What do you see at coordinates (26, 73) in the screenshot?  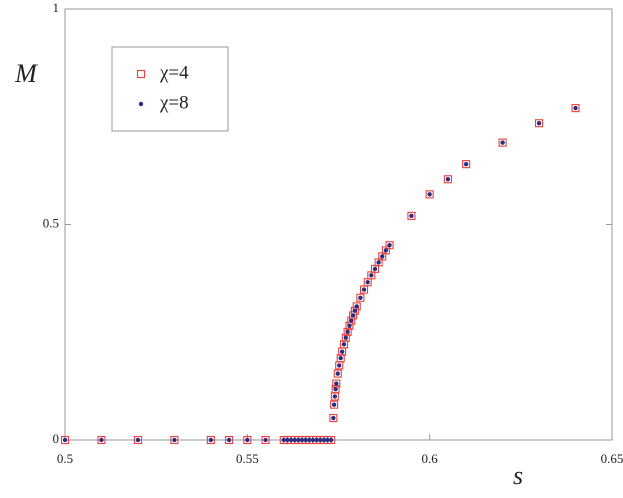 I see `y-axis-label: M` at bounding box center [26, 73].